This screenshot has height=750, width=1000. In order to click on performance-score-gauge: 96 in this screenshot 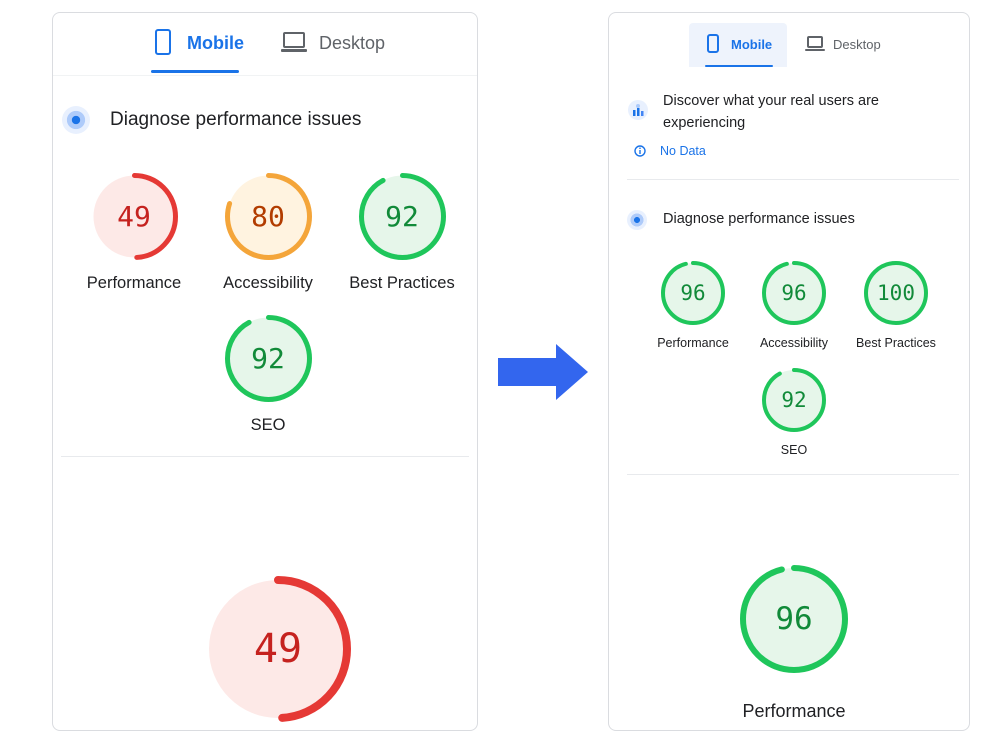, I will do `click(693, 293)`.